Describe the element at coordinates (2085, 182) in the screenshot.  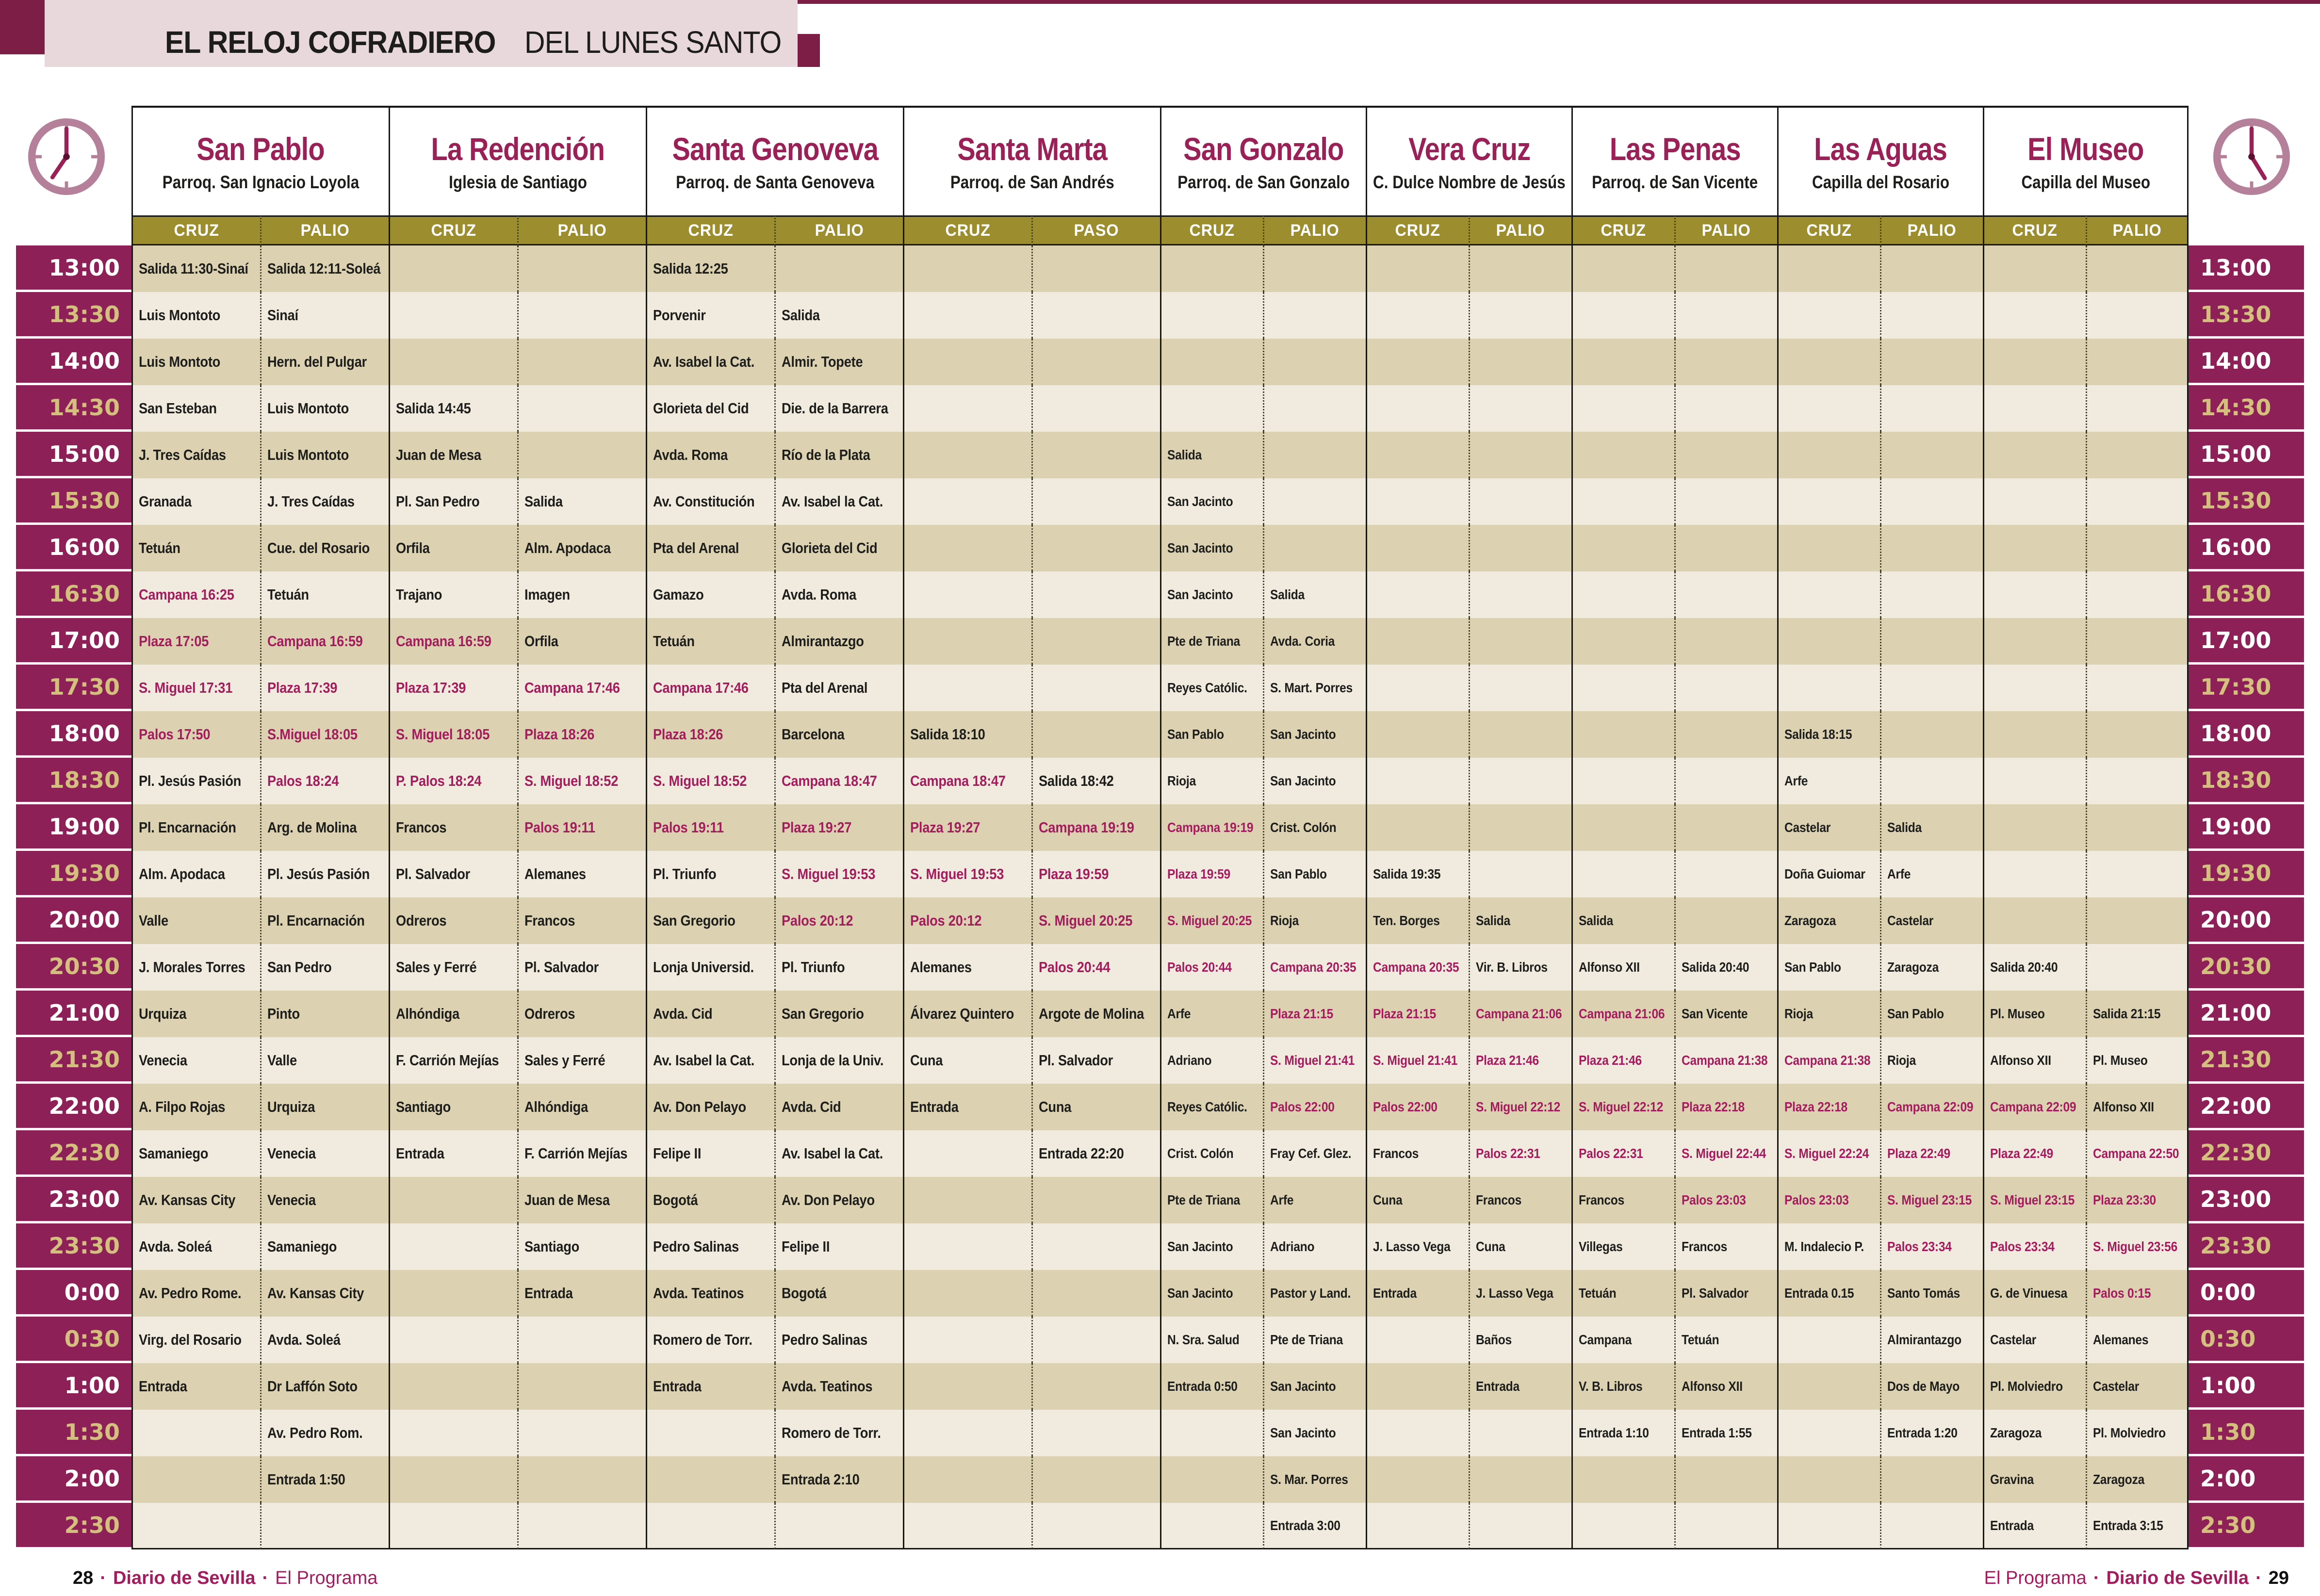
I see `brotherhood-church: Capilla del Museo` at that location.